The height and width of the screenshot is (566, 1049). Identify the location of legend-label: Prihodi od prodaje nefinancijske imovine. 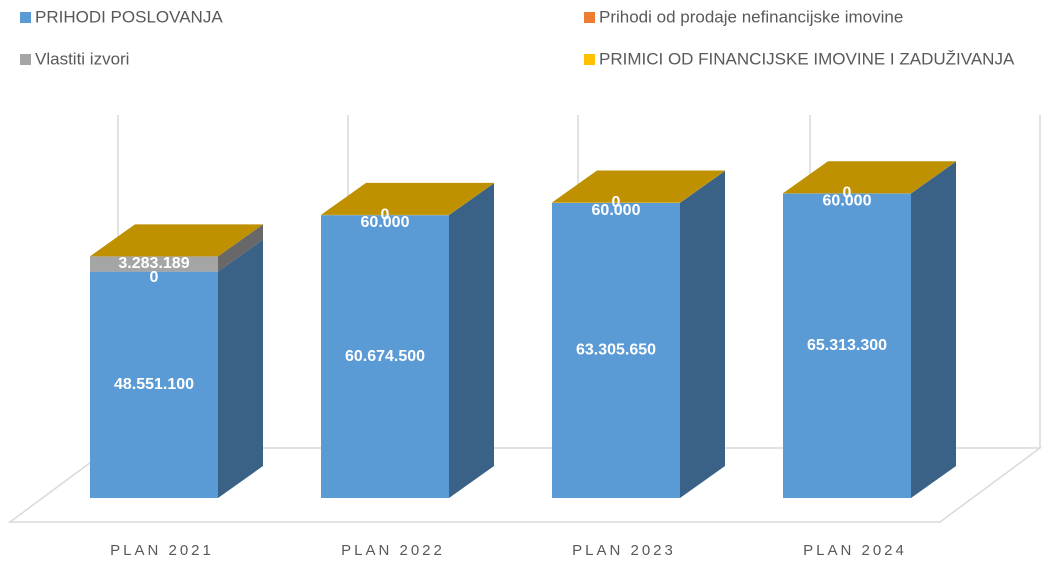
(751, 16).